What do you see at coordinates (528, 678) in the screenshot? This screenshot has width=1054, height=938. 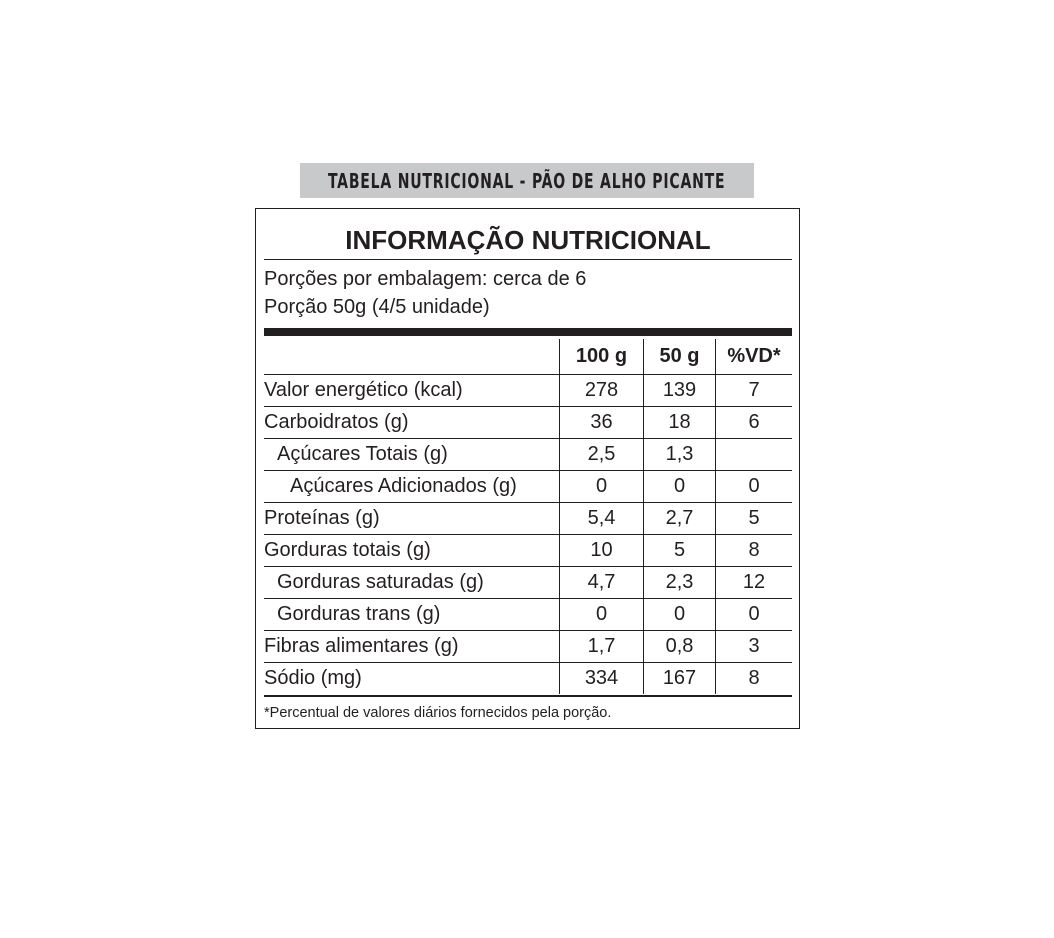 I see `table-row: Sódio (mg) 334 167 8` at bounding box center [528, 678].